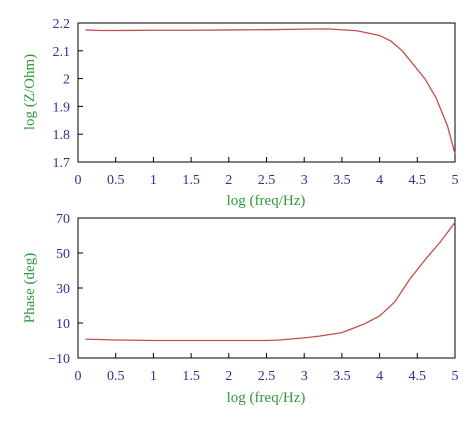 The height and width of the screenshot is (424, 474). I want to click on phase-x-tick-label: 0.5, so click(116, 376).